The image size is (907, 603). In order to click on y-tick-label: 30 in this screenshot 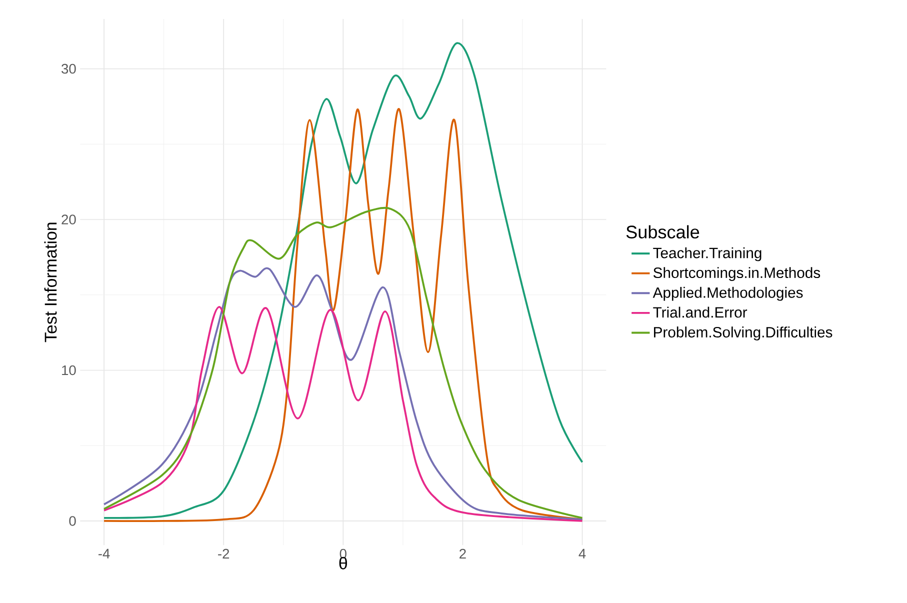, I will do `click(69, 69)`.